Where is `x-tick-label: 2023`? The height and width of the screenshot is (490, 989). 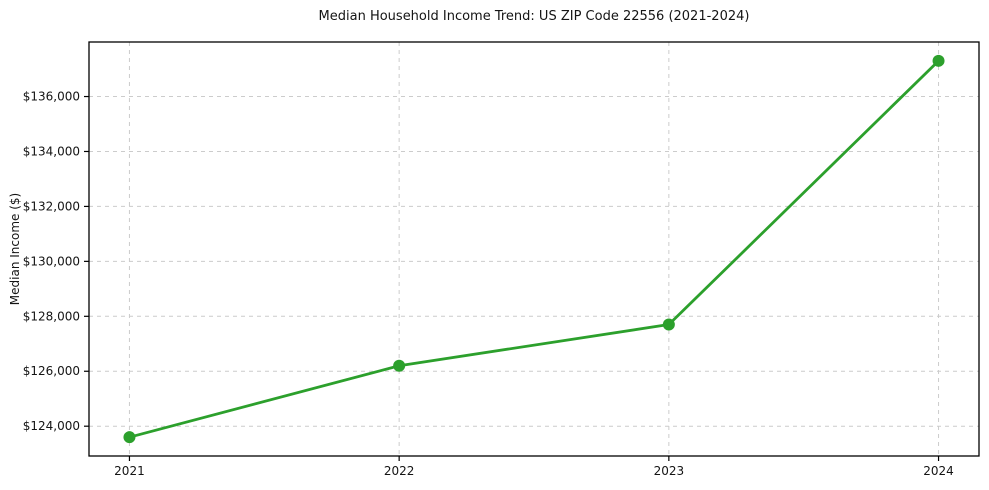 x-tick-label: 2023 is located at coordinates (669, 471).